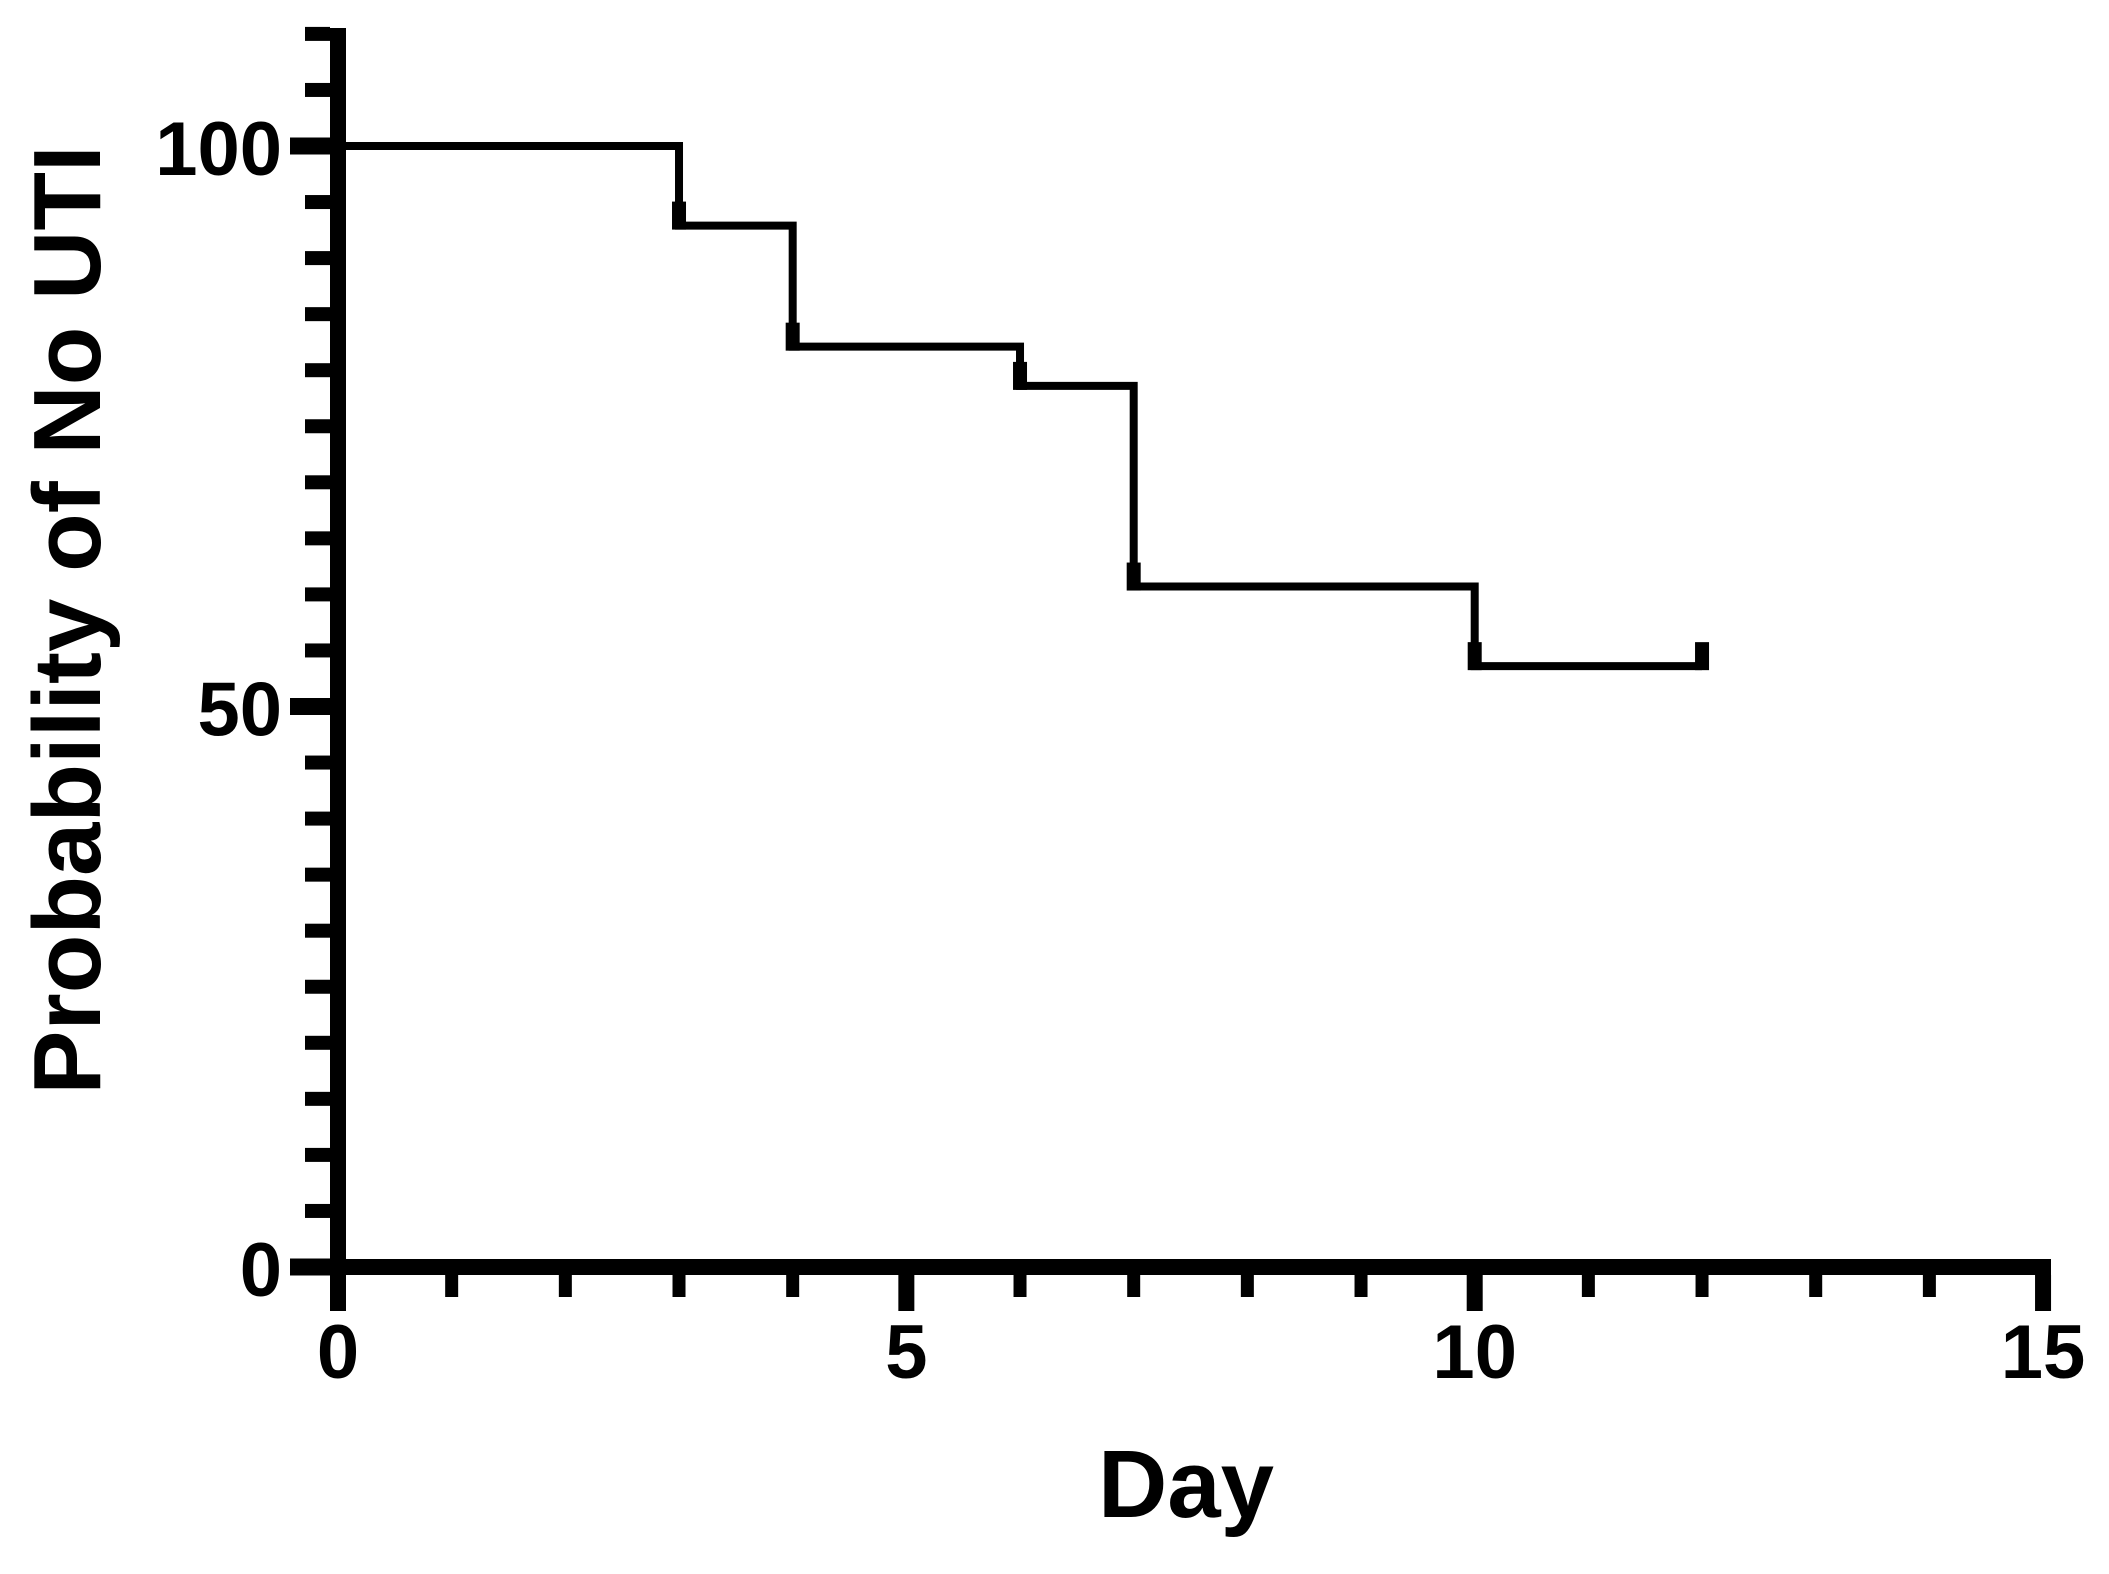  What do you see at coordinates (338, 669) in the screenshot?
I see `y-axis-spine` at bounding box center [338, 669].